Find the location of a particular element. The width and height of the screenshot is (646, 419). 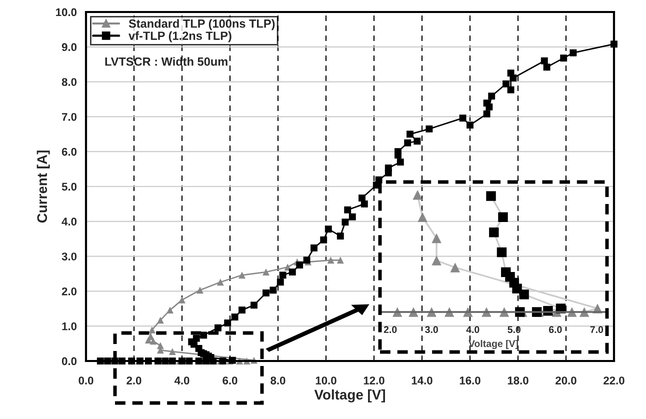

x-tick-label: 14.0 is located at coordinates (422, 380).